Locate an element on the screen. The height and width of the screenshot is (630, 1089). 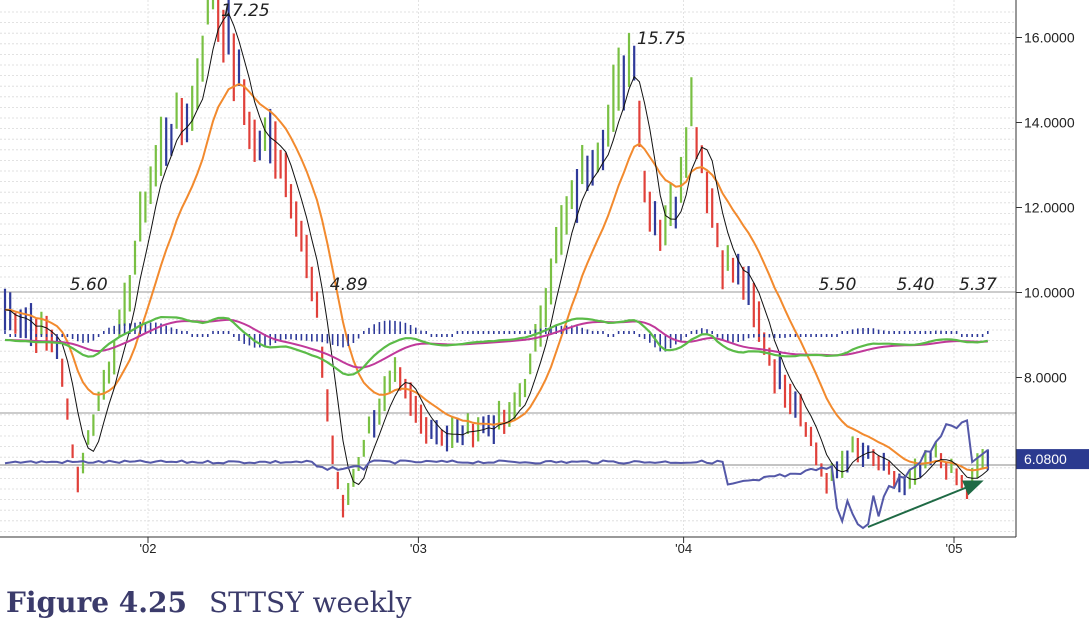
x-tick-label: '04 is located at coordinates (683, 548).